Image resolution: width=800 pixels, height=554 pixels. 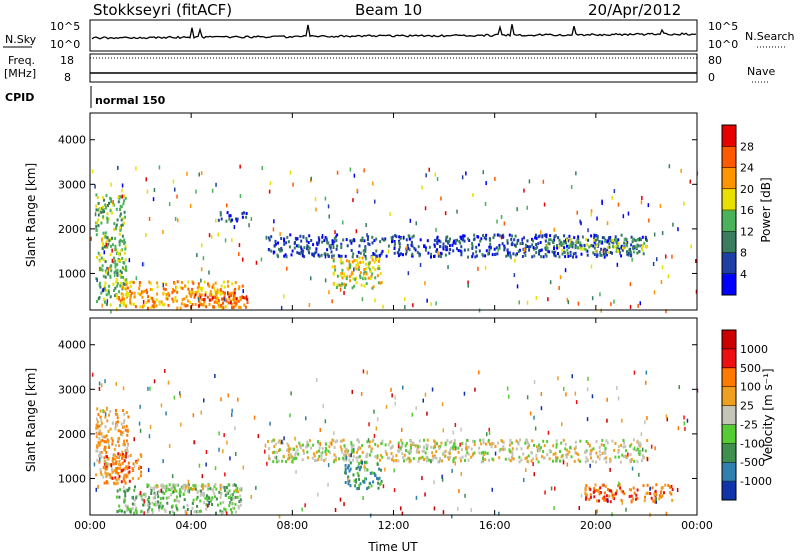 I want to click on power-colorbar-segment, so click(x=729, y=263).